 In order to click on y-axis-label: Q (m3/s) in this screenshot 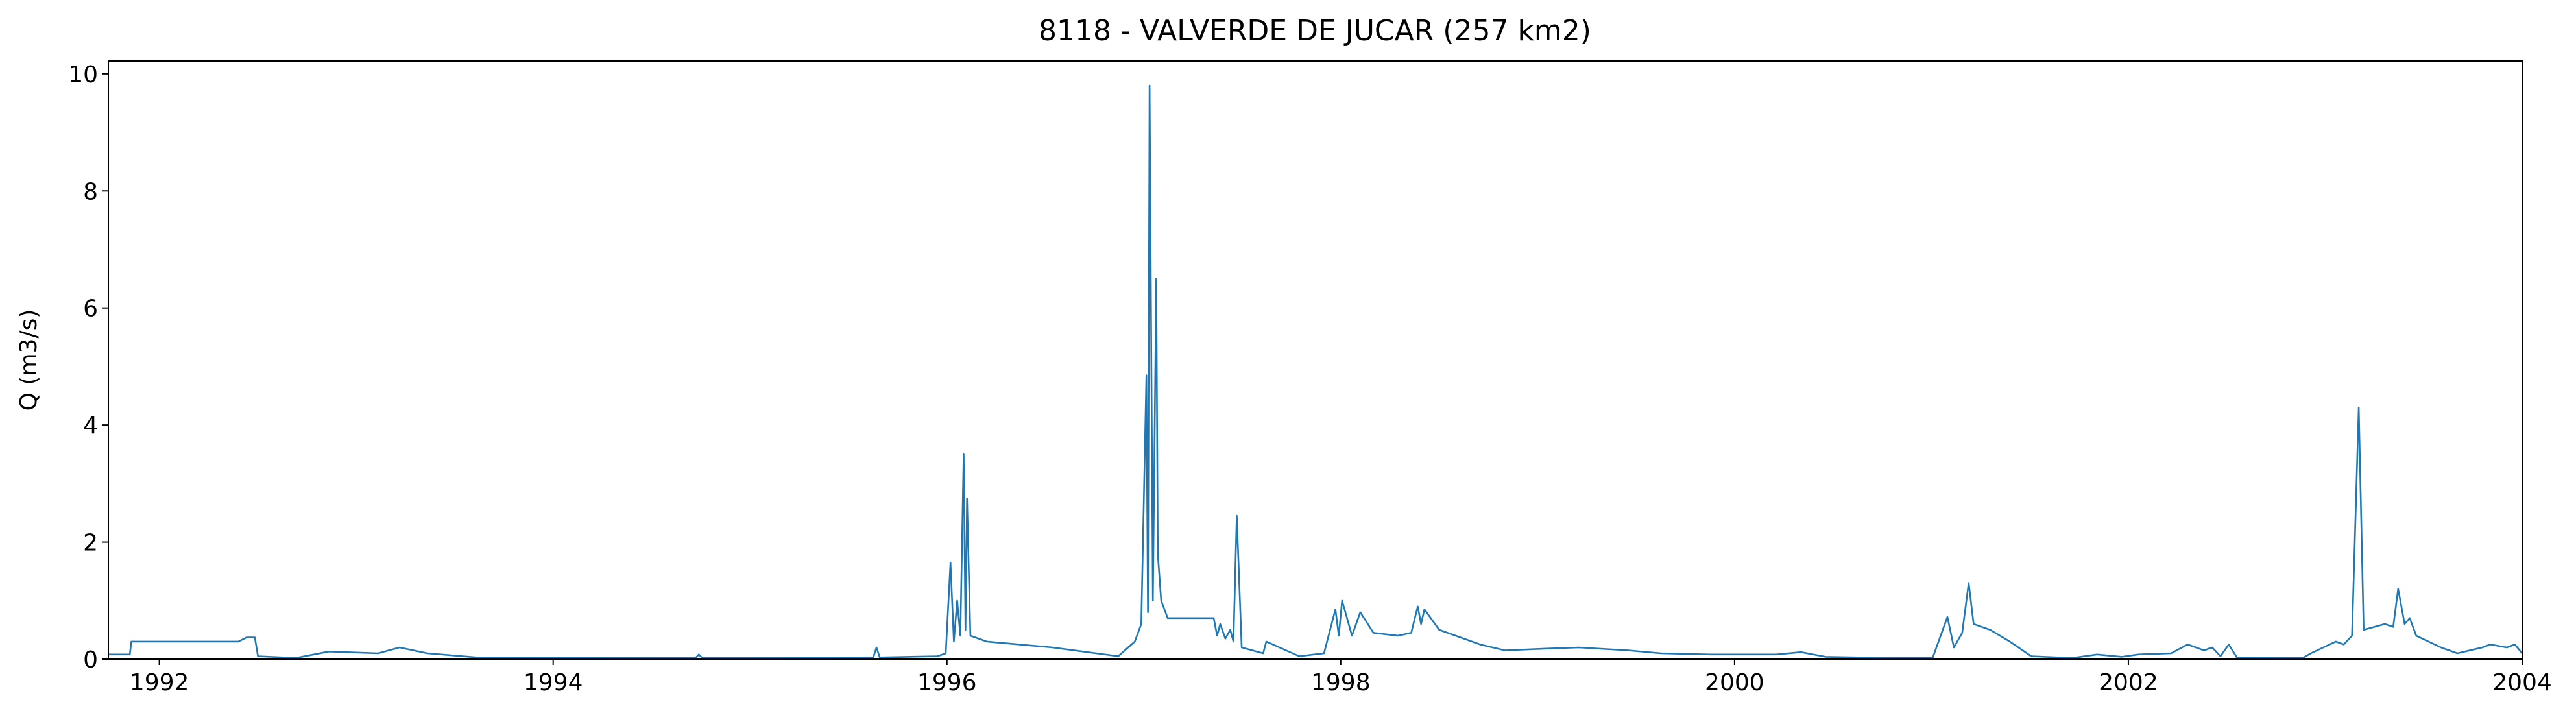, I will do `click(29, 360)`.